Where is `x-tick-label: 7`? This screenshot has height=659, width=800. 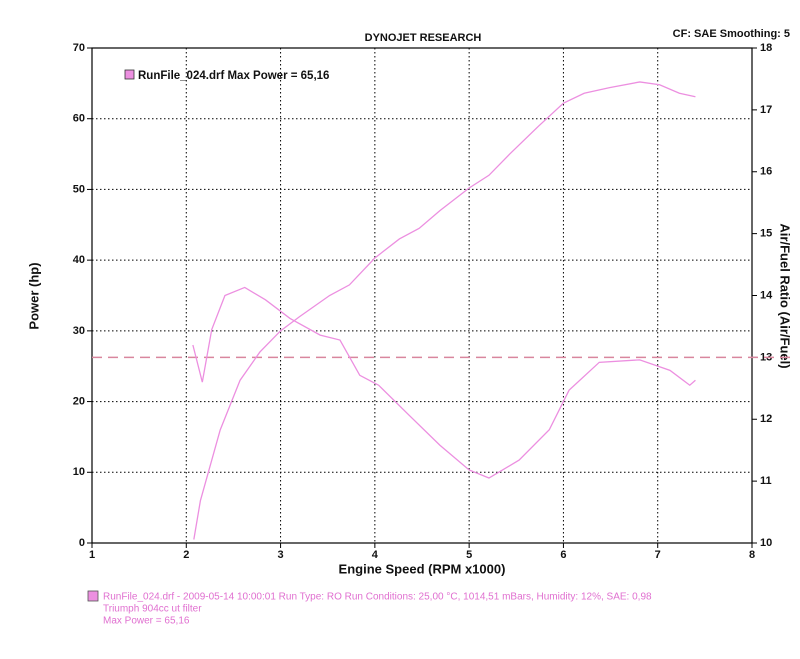
x-tick-label: 7 is located at coordinates (658, 555).